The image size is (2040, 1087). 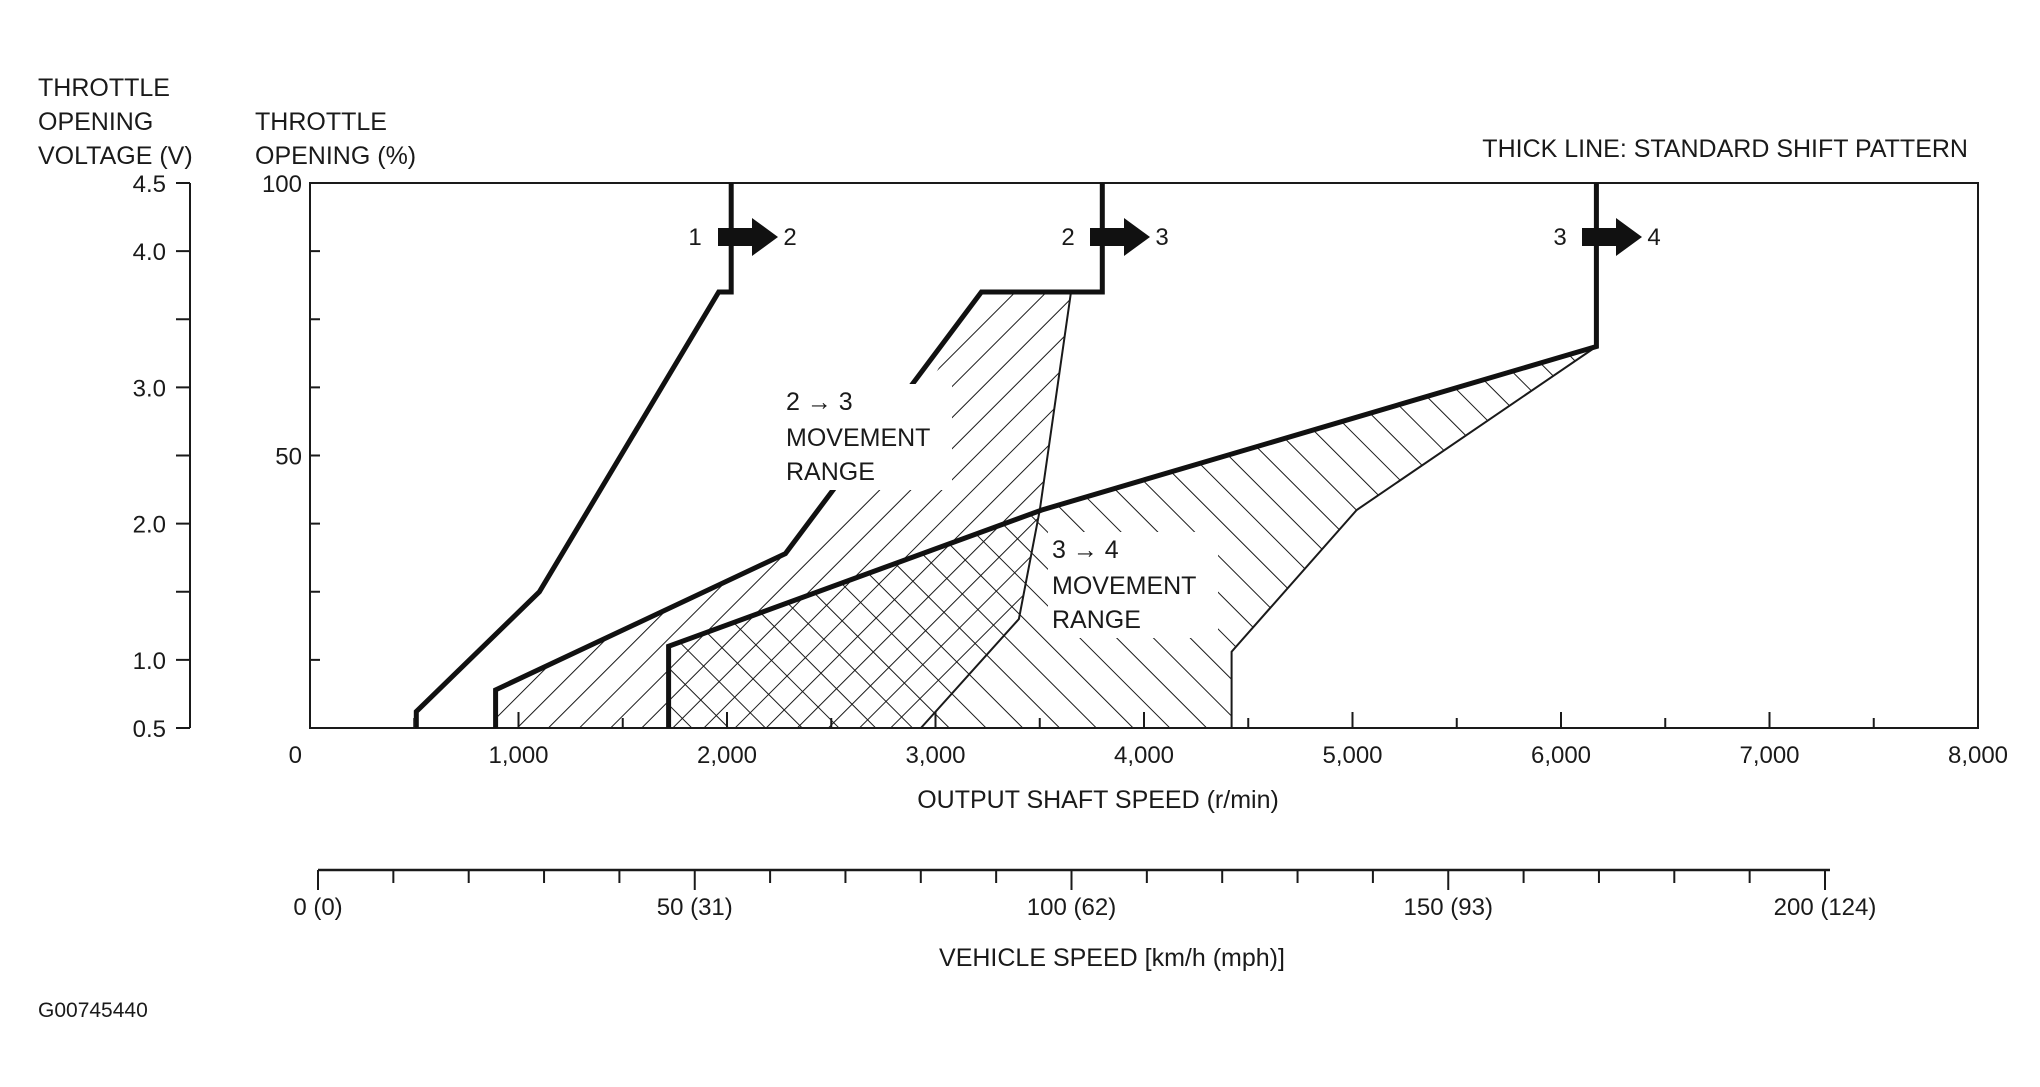 I want to click on x-tick-label: 7,000, so click(x=1769, y=755).